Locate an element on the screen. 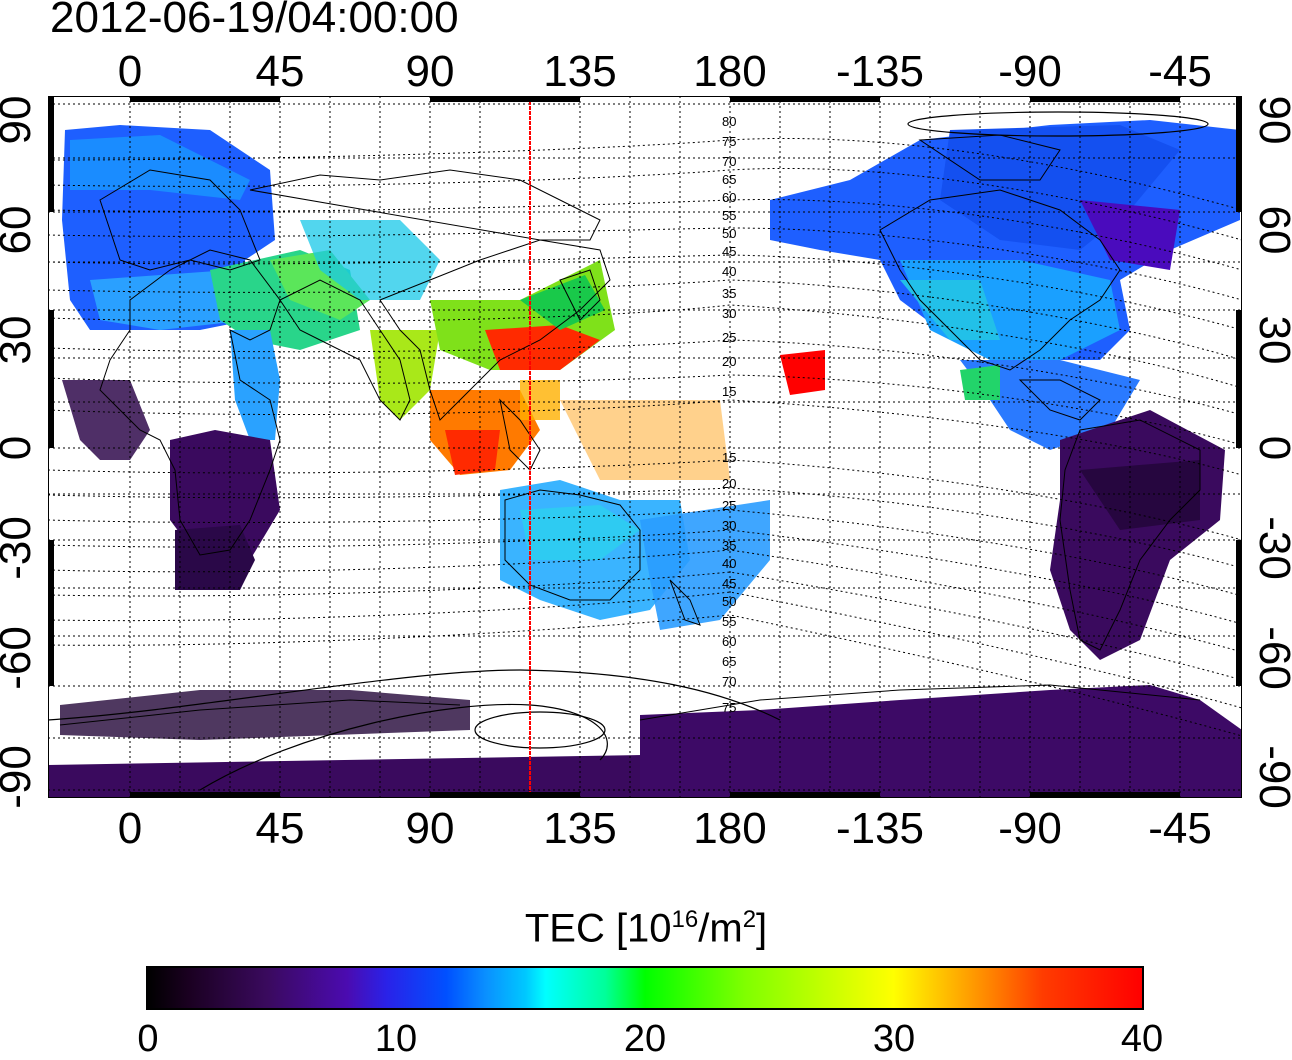 This screenshot has width=1292, height=1060. colorbar-label-30: 30 is located at coordinates (894, 1039).